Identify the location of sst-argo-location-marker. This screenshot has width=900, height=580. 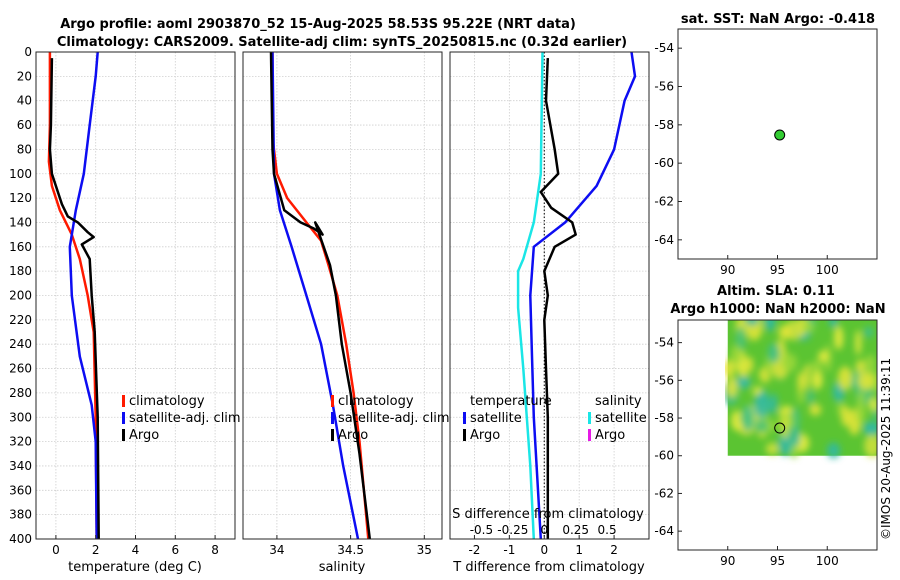
(780, 135).